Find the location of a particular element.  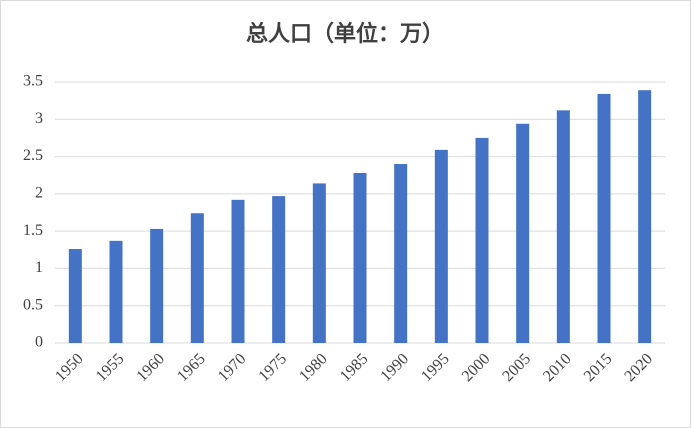

y-tick-label: 2 is located at coordinates (39, 193).